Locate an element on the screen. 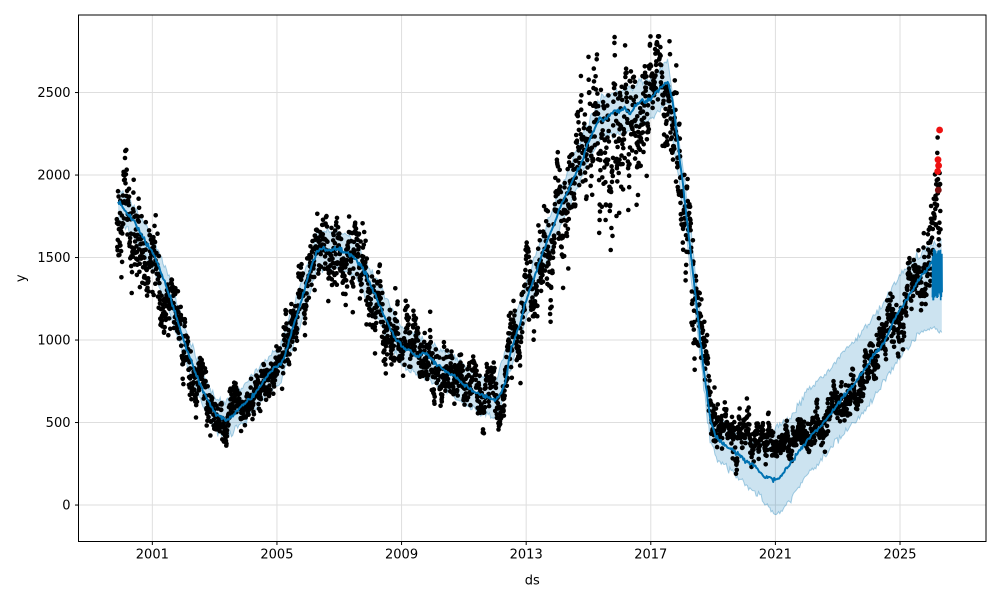 Image resolution: width=1000 pixels, height=600 pixels. x-tick-label: 2021 is located at coordinates (775, 555).